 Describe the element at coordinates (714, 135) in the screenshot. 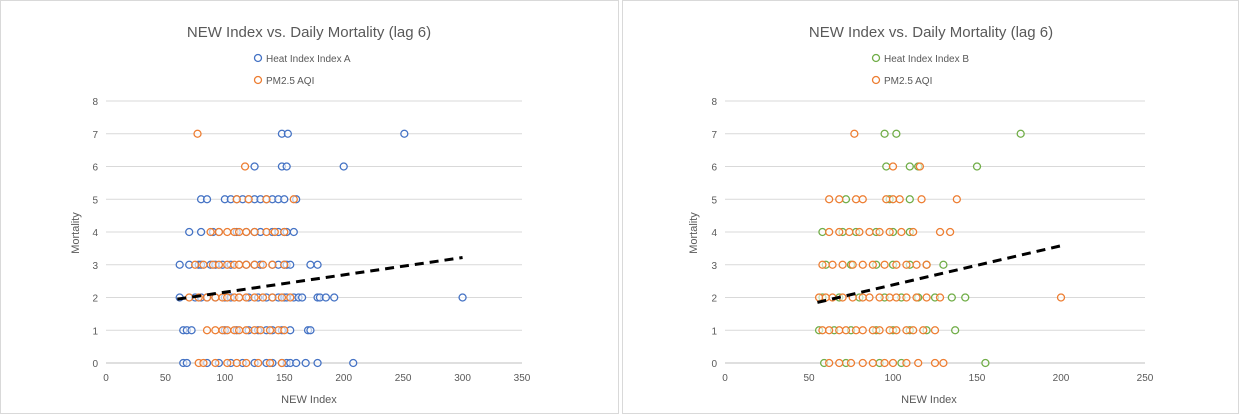

I see `y-tick-label: 7` at that location.